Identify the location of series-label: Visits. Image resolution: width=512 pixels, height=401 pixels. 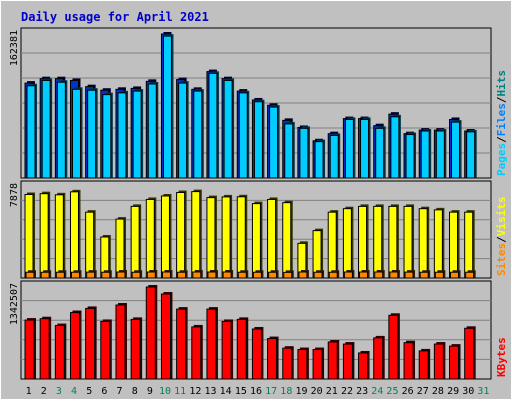
(501, 217).